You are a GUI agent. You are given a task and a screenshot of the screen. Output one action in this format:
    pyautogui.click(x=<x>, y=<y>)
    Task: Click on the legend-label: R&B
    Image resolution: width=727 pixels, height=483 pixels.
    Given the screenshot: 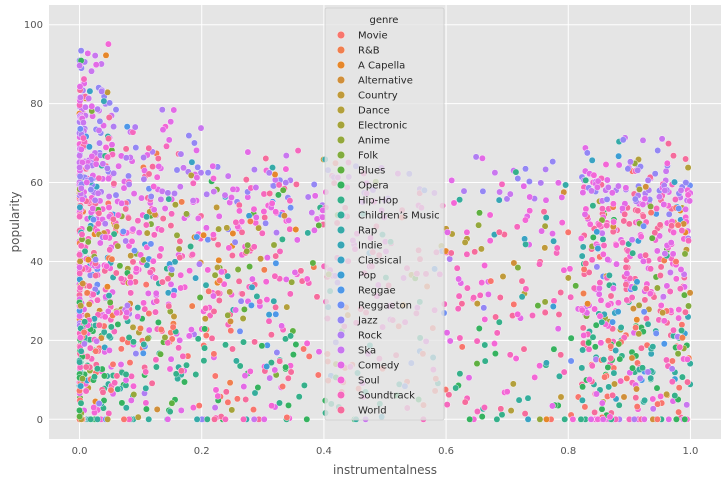 What is the action you would take?
    pyautogui.click(x=369, y=51)
    